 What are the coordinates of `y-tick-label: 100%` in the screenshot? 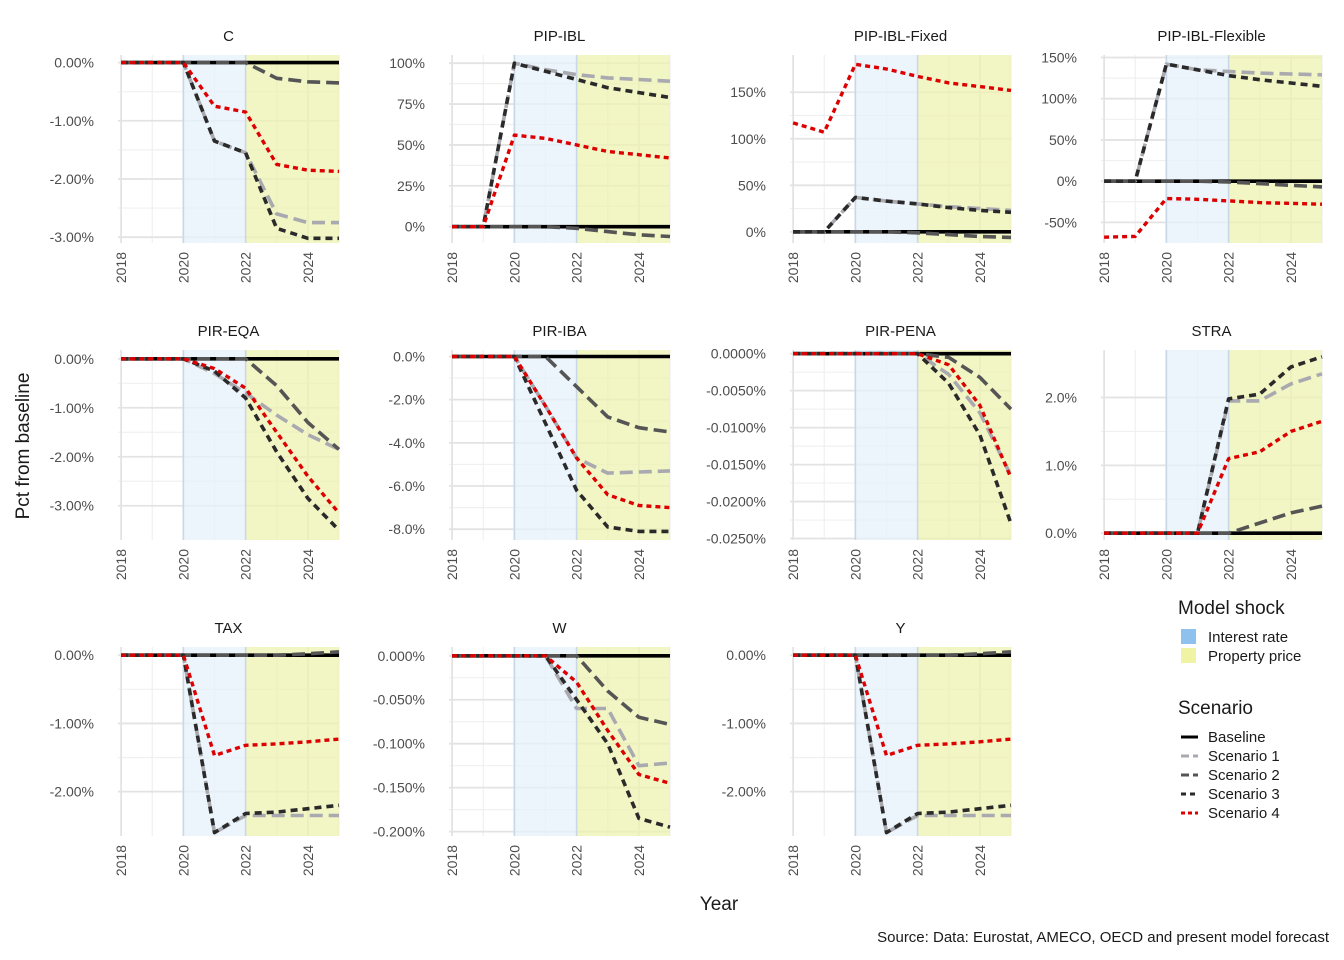 It's located at (407, 63).